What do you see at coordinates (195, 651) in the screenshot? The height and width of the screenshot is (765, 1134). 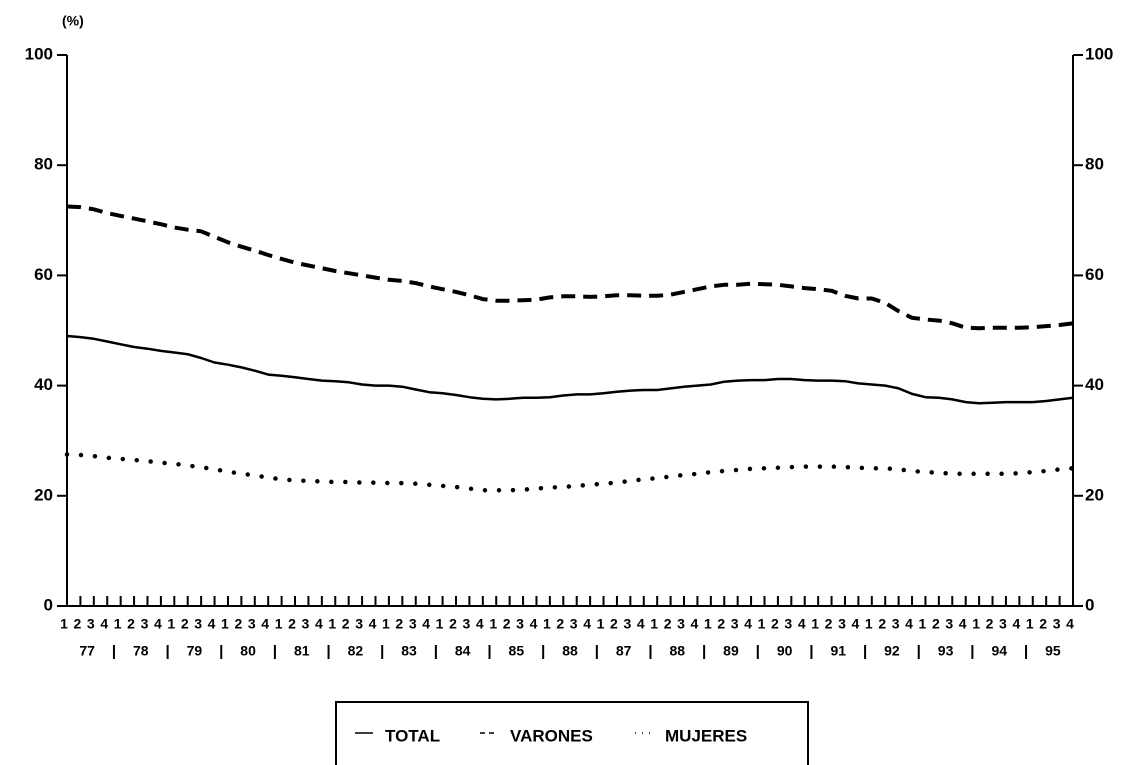 I see `year-label: 79` at bounding box center [195, 651].